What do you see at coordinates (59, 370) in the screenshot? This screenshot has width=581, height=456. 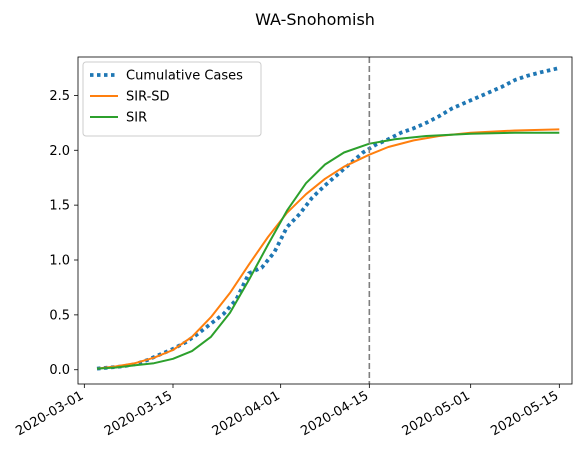 I see `y-tick-label: 0.0` at bounding box center [59, 370].